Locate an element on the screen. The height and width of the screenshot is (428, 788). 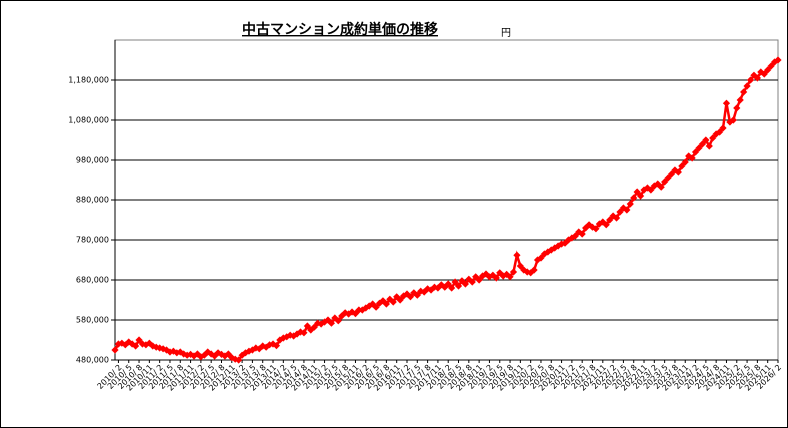
y-tick-label: 980,000 is located at coordinates (92, 160).